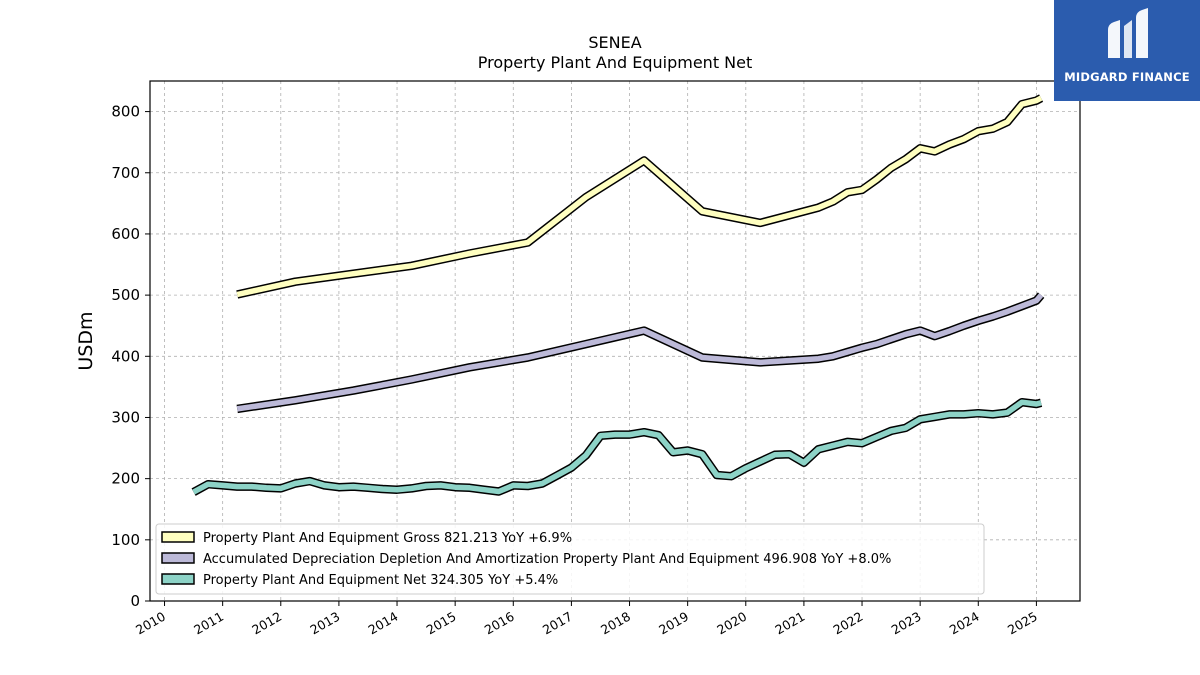 The height and width of the screenshot is (675, 1200). What do you see at coordinates (615, 623) in the screenshot?
I see `x-tick-label: 2018` at bounding box center [615, 623].